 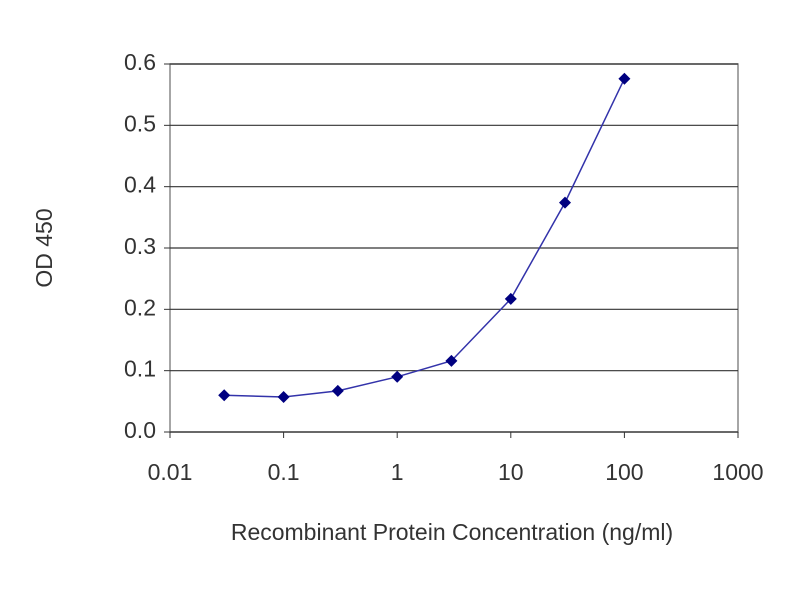 I want to click on y-tick-label: 0.2, so click(x=140, y=307).